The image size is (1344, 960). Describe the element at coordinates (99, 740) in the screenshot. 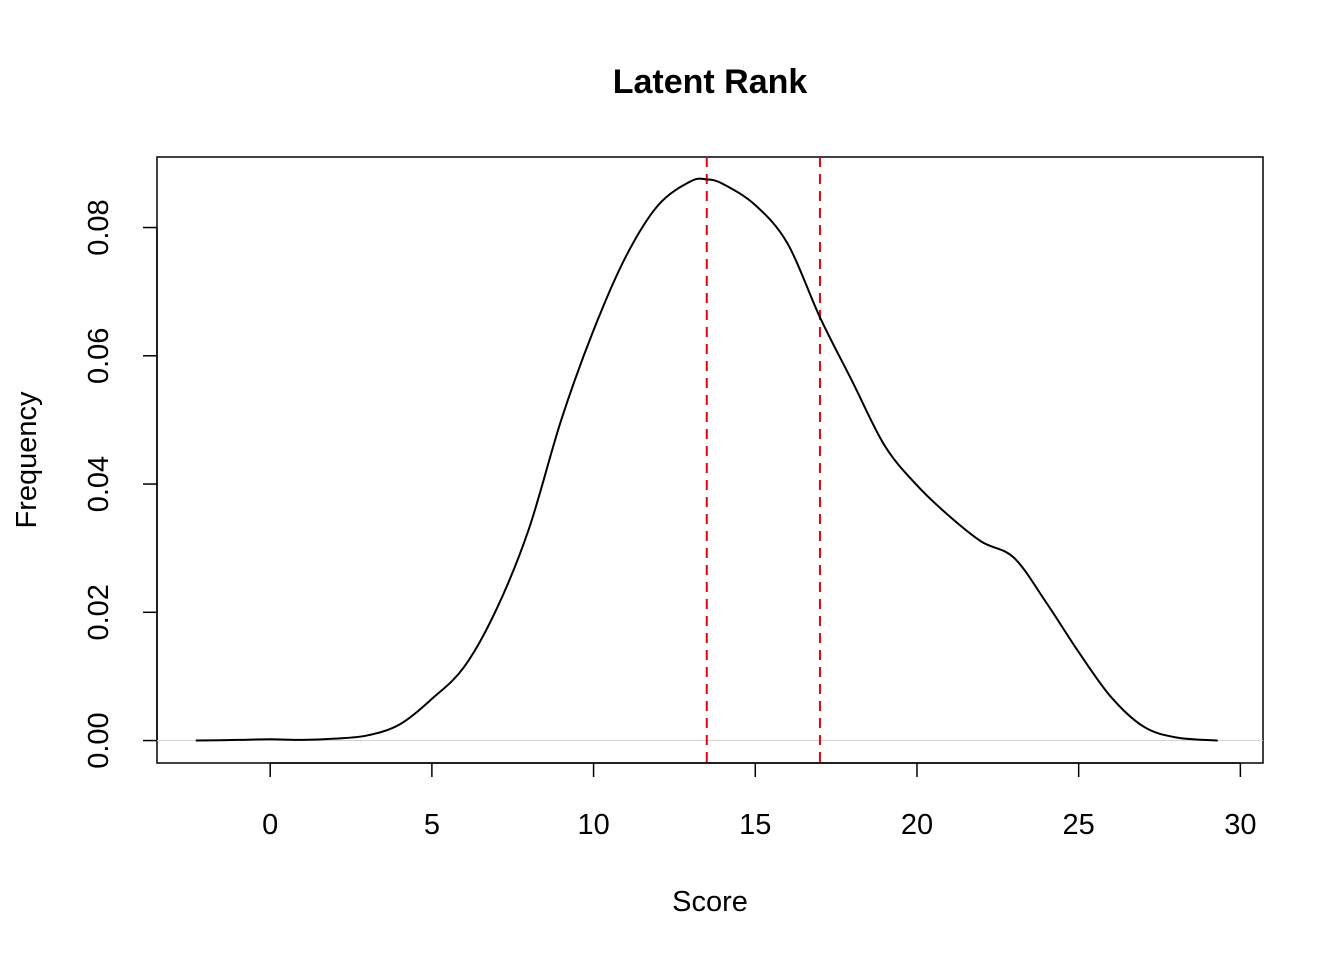

I see `y-tick-label: 0.00` at that location.